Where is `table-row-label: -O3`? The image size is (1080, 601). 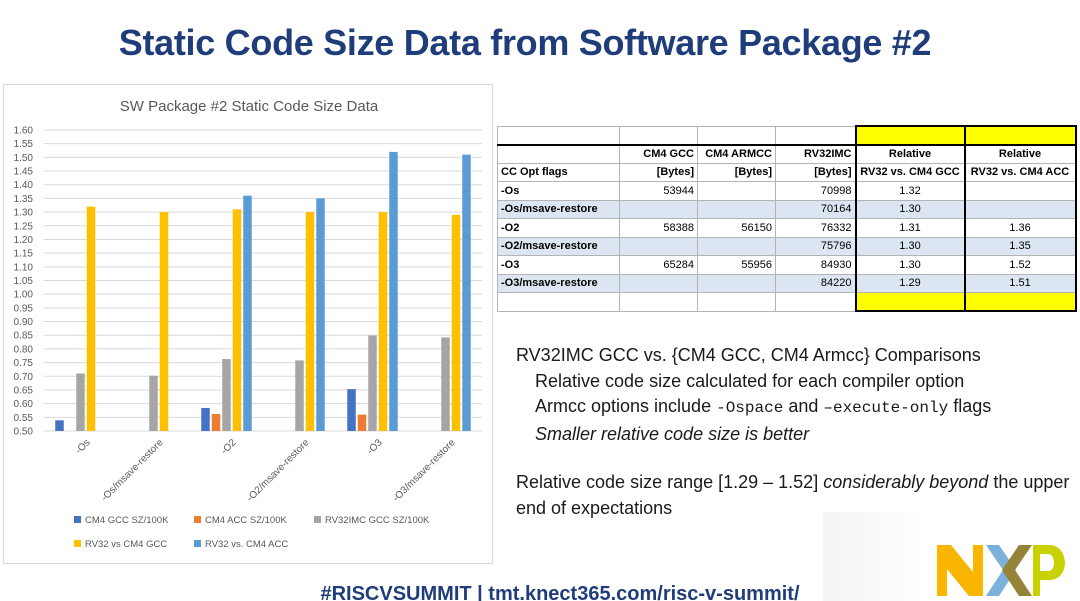
table-row-label: -O3 is located at coordinates (558, 265).